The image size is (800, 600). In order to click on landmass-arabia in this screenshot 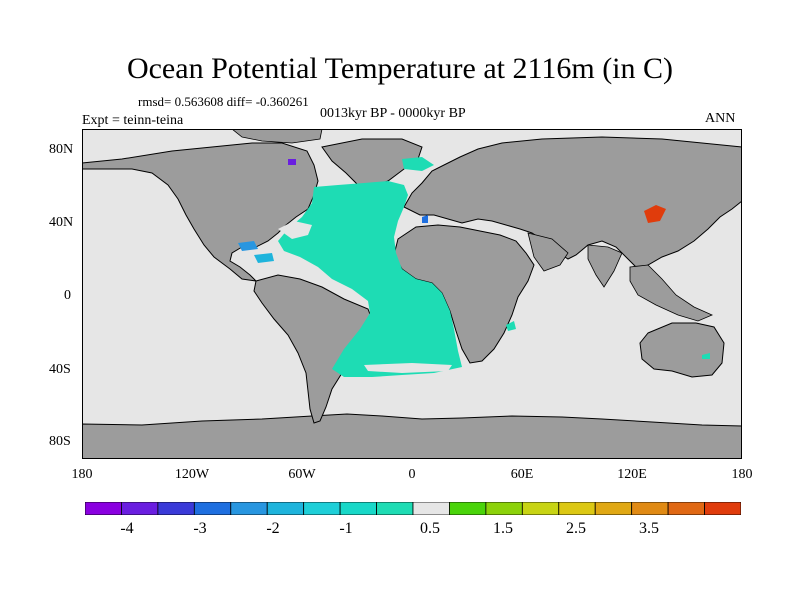, I will do `click(548, 252)`.